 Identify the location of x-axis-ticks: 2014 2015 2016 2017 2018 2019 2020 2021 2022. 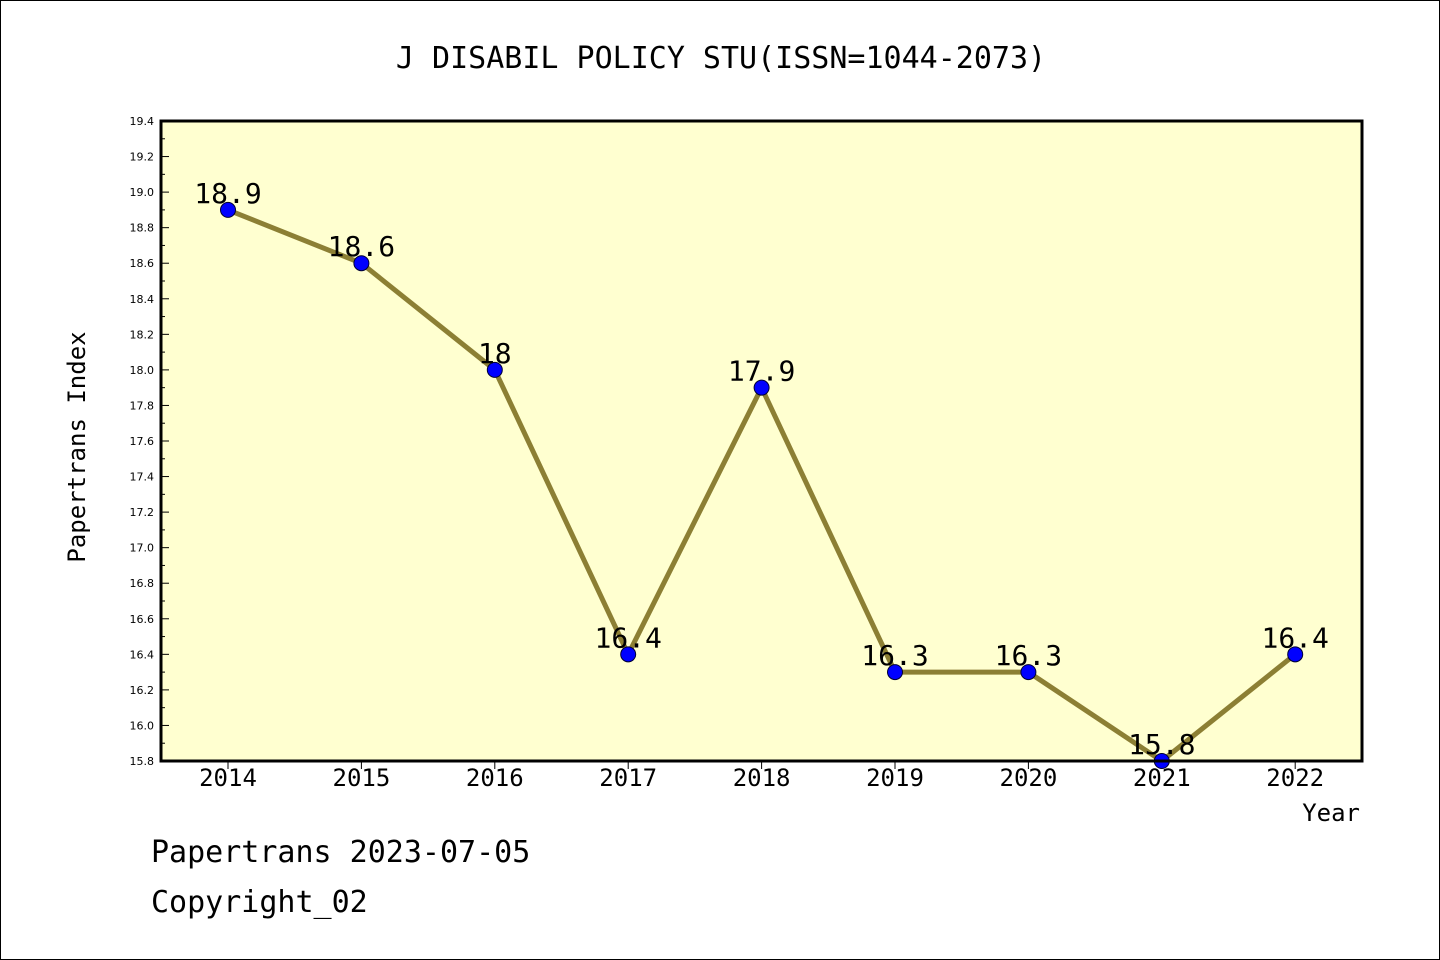
(761, 776).